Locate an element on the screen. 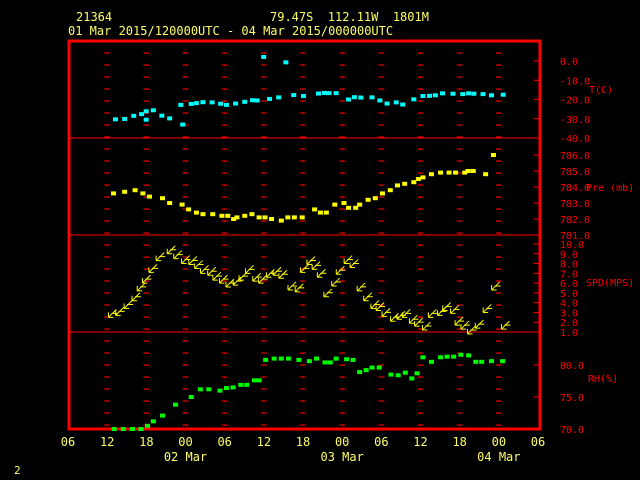 Image resolution: width=640 pixels, height=480 pixels. y-tick-label: 784.0 is located at coordinates (575, 188).